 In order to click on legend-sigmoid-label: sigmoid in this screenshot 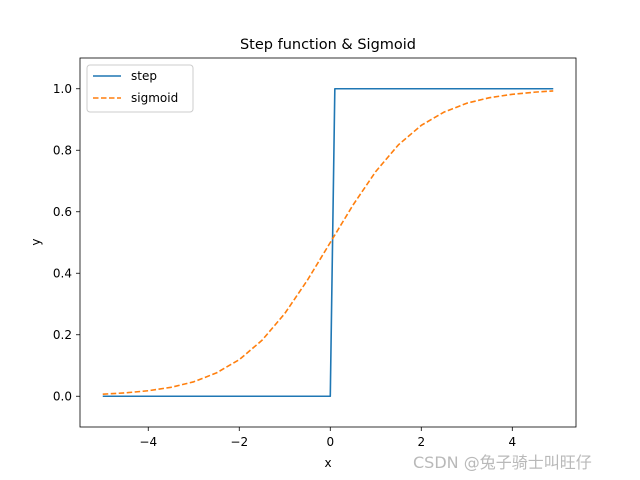, I will do `click(154, 98)`.